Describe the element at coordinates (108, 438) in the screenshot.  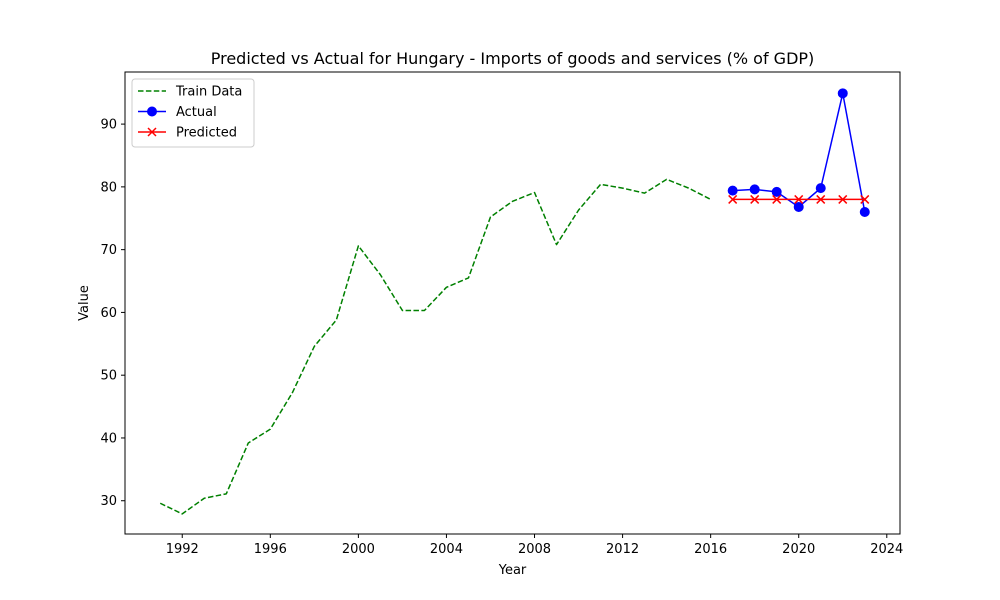
I see `y-tick-label: 40` at that location.